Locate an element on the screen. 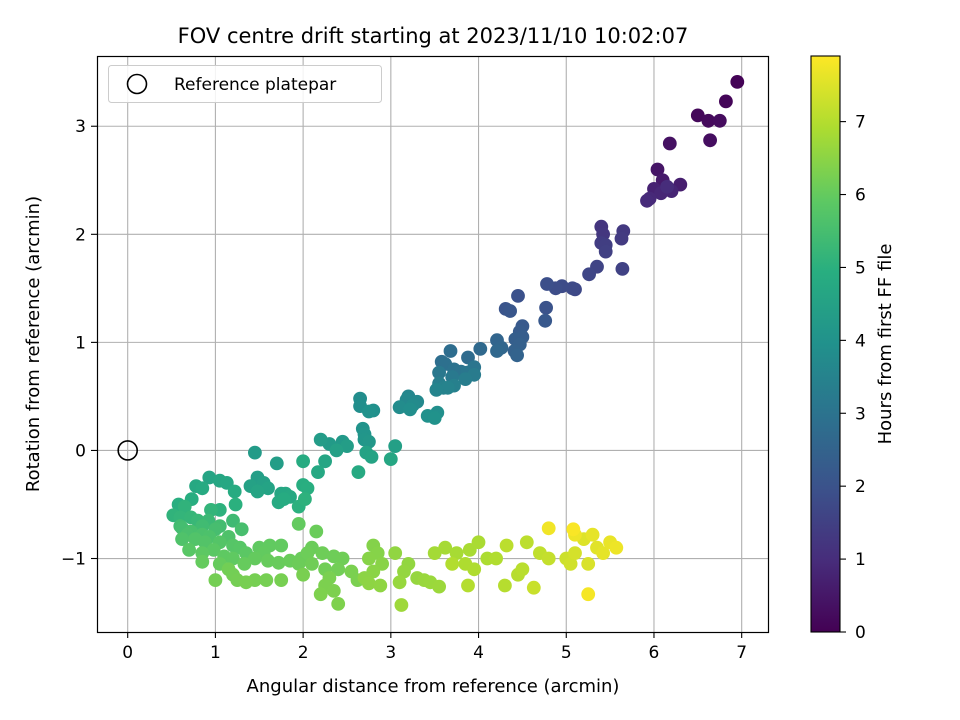 The image size is (960, 720). y-tick-label: 0 is located at coordinates (80, 451).